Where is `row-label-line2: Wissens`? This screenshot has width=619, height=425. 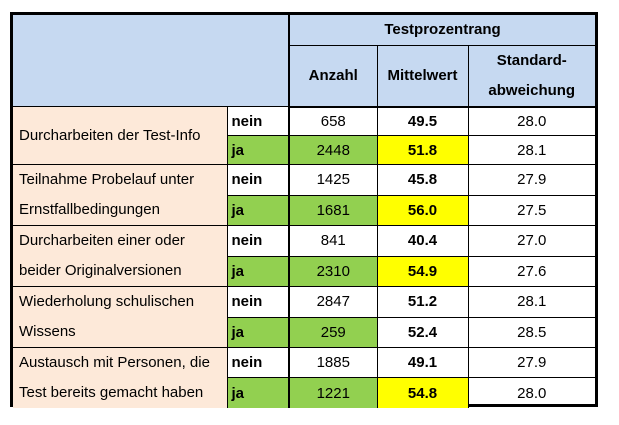 row-label-line2: Wissens is located at coordinates (47, 331).